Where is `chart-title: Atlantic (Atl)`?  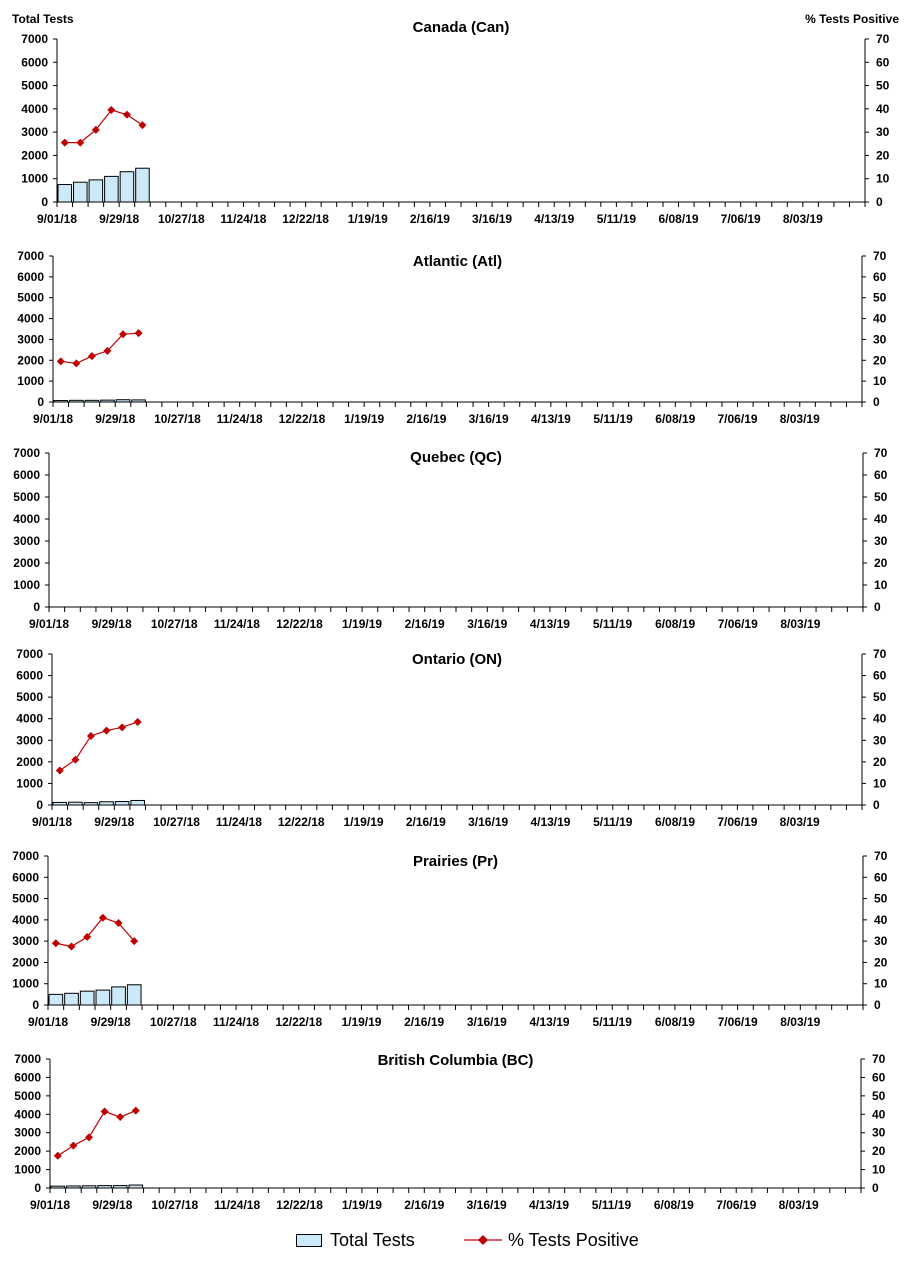
chart-title: Atlantic (Atl) is located at coordinates (457, 261).